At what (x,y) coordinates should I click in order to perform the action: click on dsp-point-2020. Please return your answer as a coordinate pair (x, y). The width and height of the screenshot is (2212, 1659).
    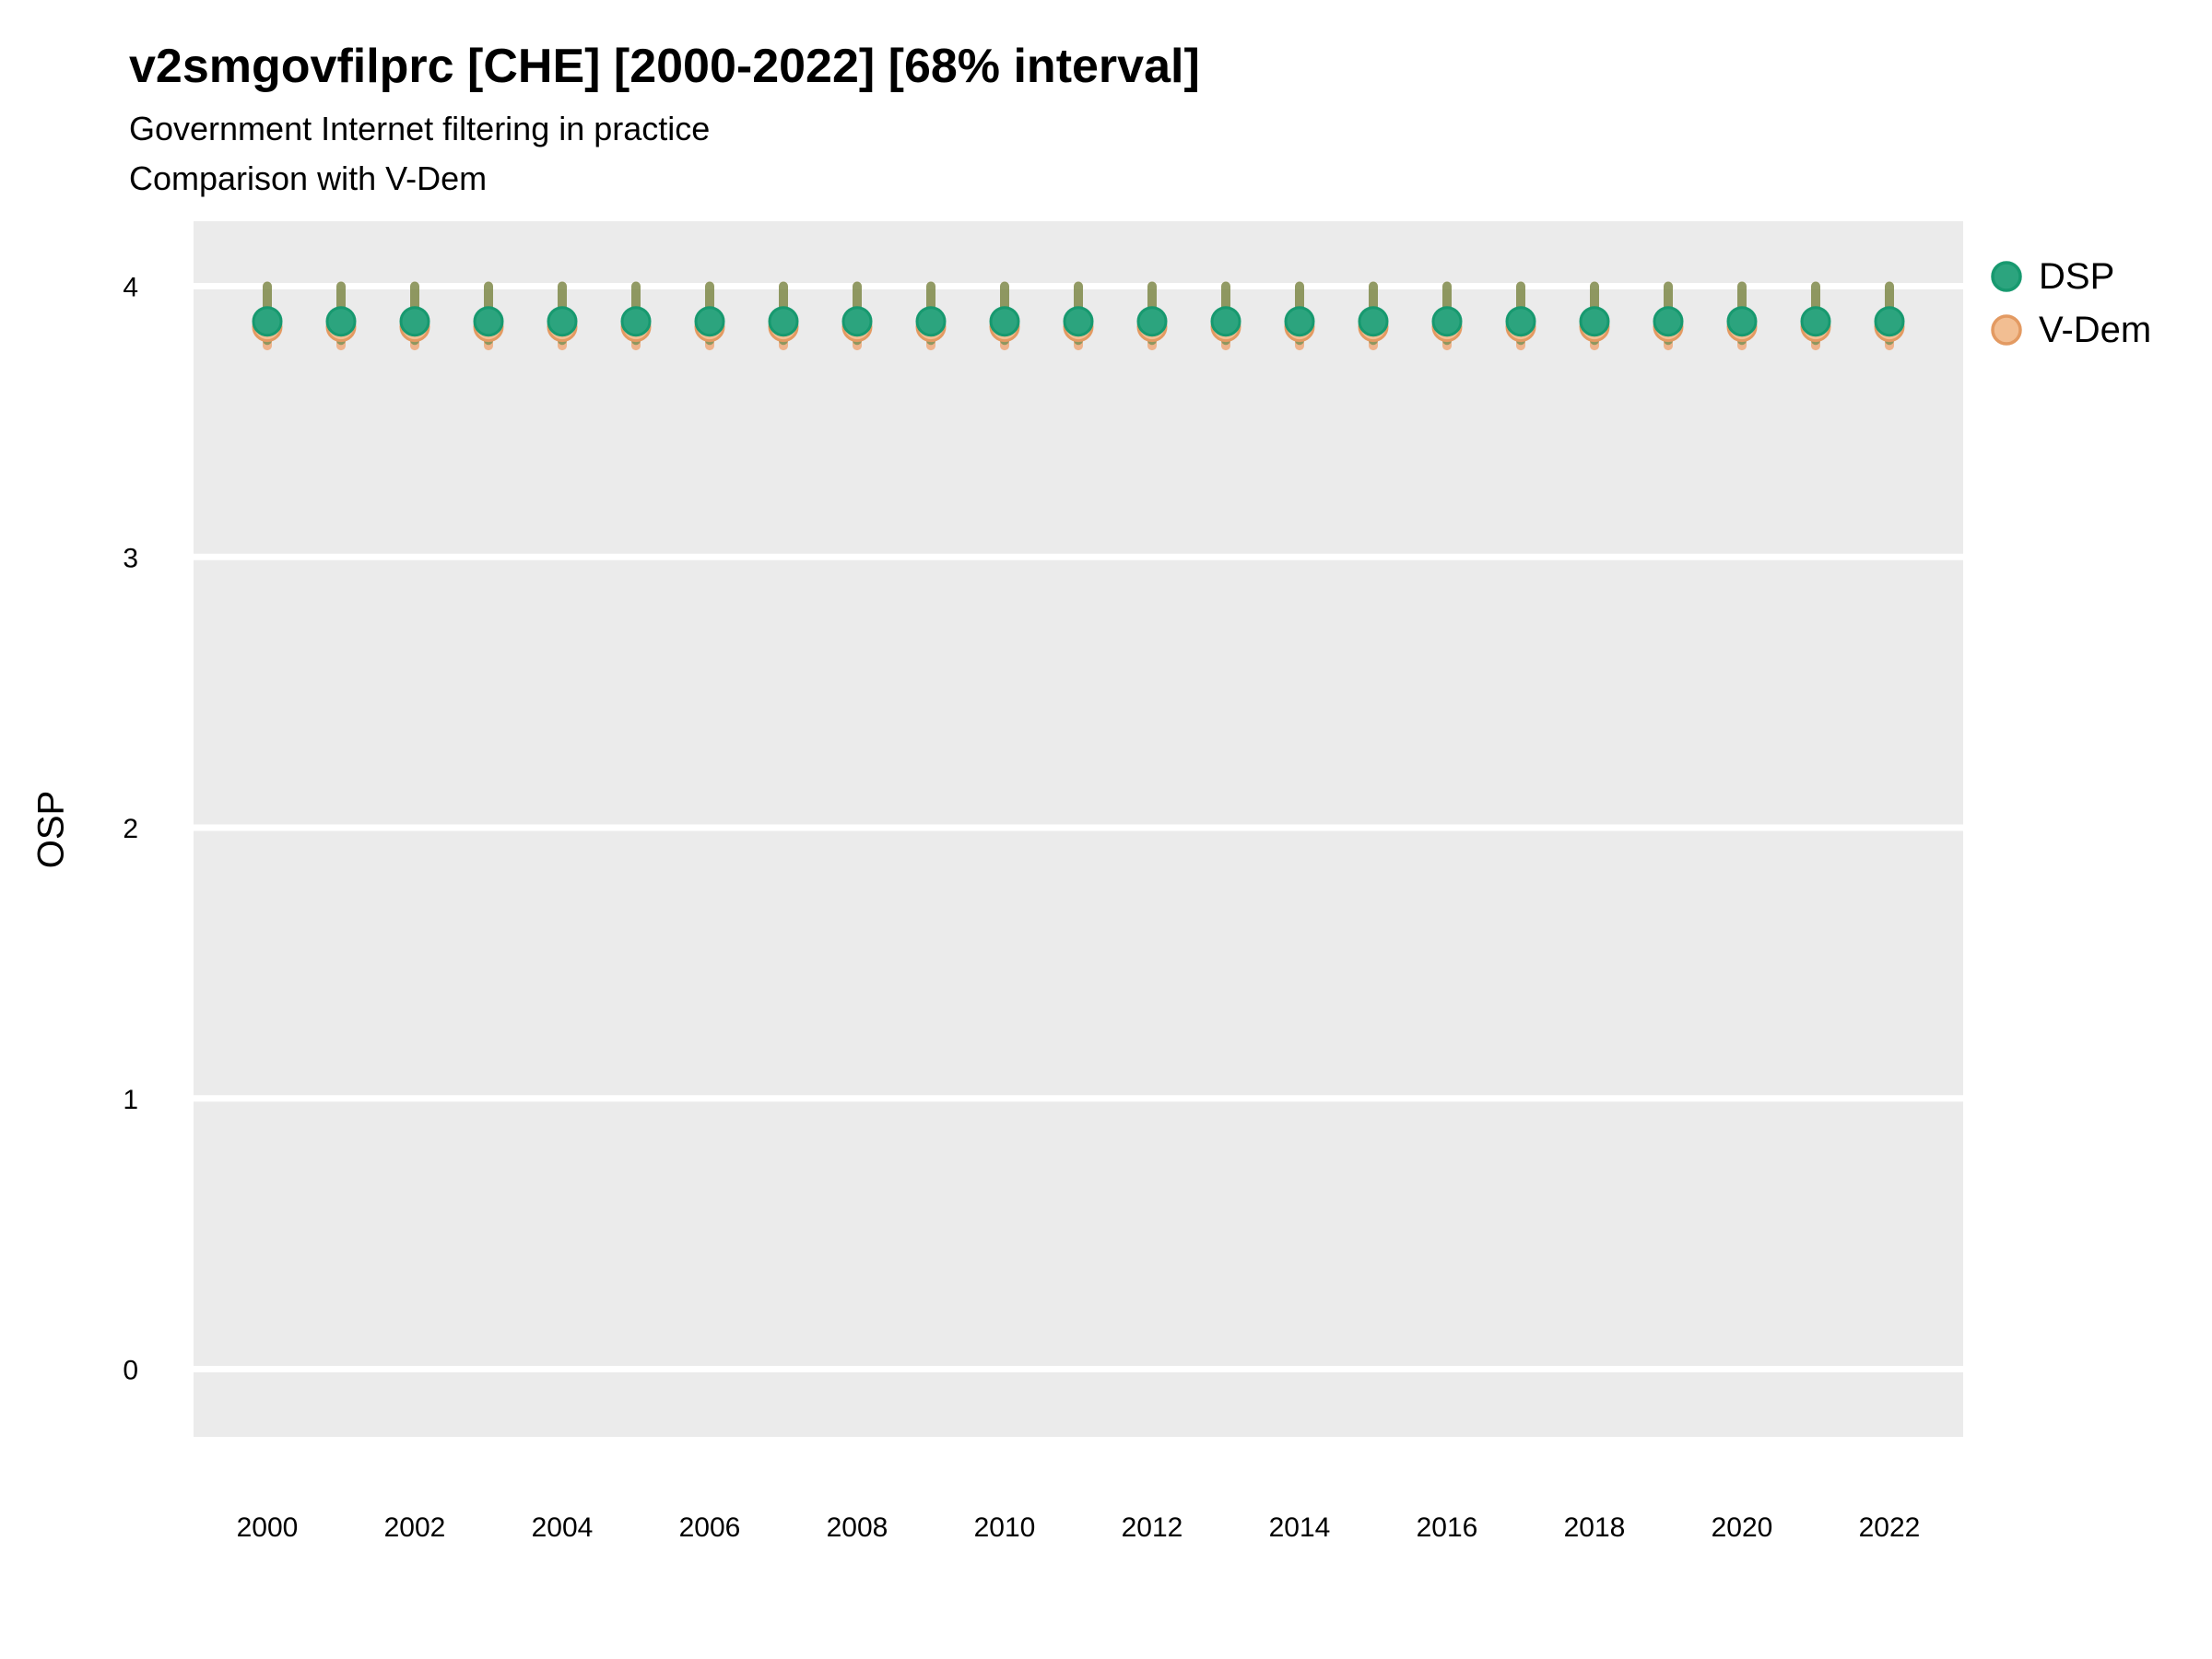
    Looking at the image, I should click on (1742, 321).